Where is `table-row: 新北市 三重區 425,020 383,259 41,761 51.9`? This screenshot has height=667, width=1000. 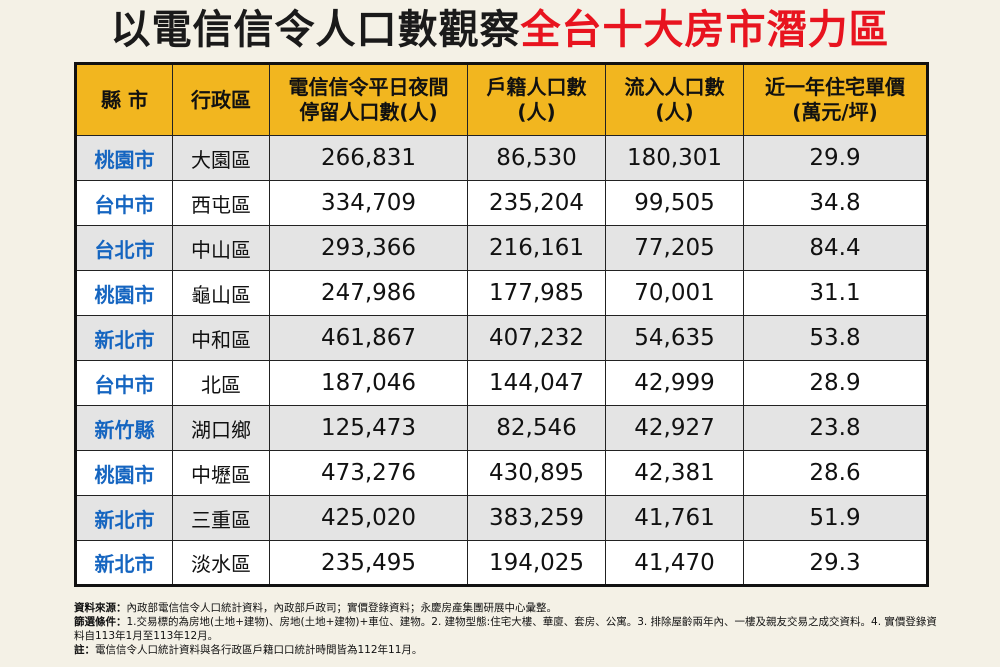
table-row: 新北市 三重區 425,020 383,259 41,761 51.9 is located at coordinates (501, 518).